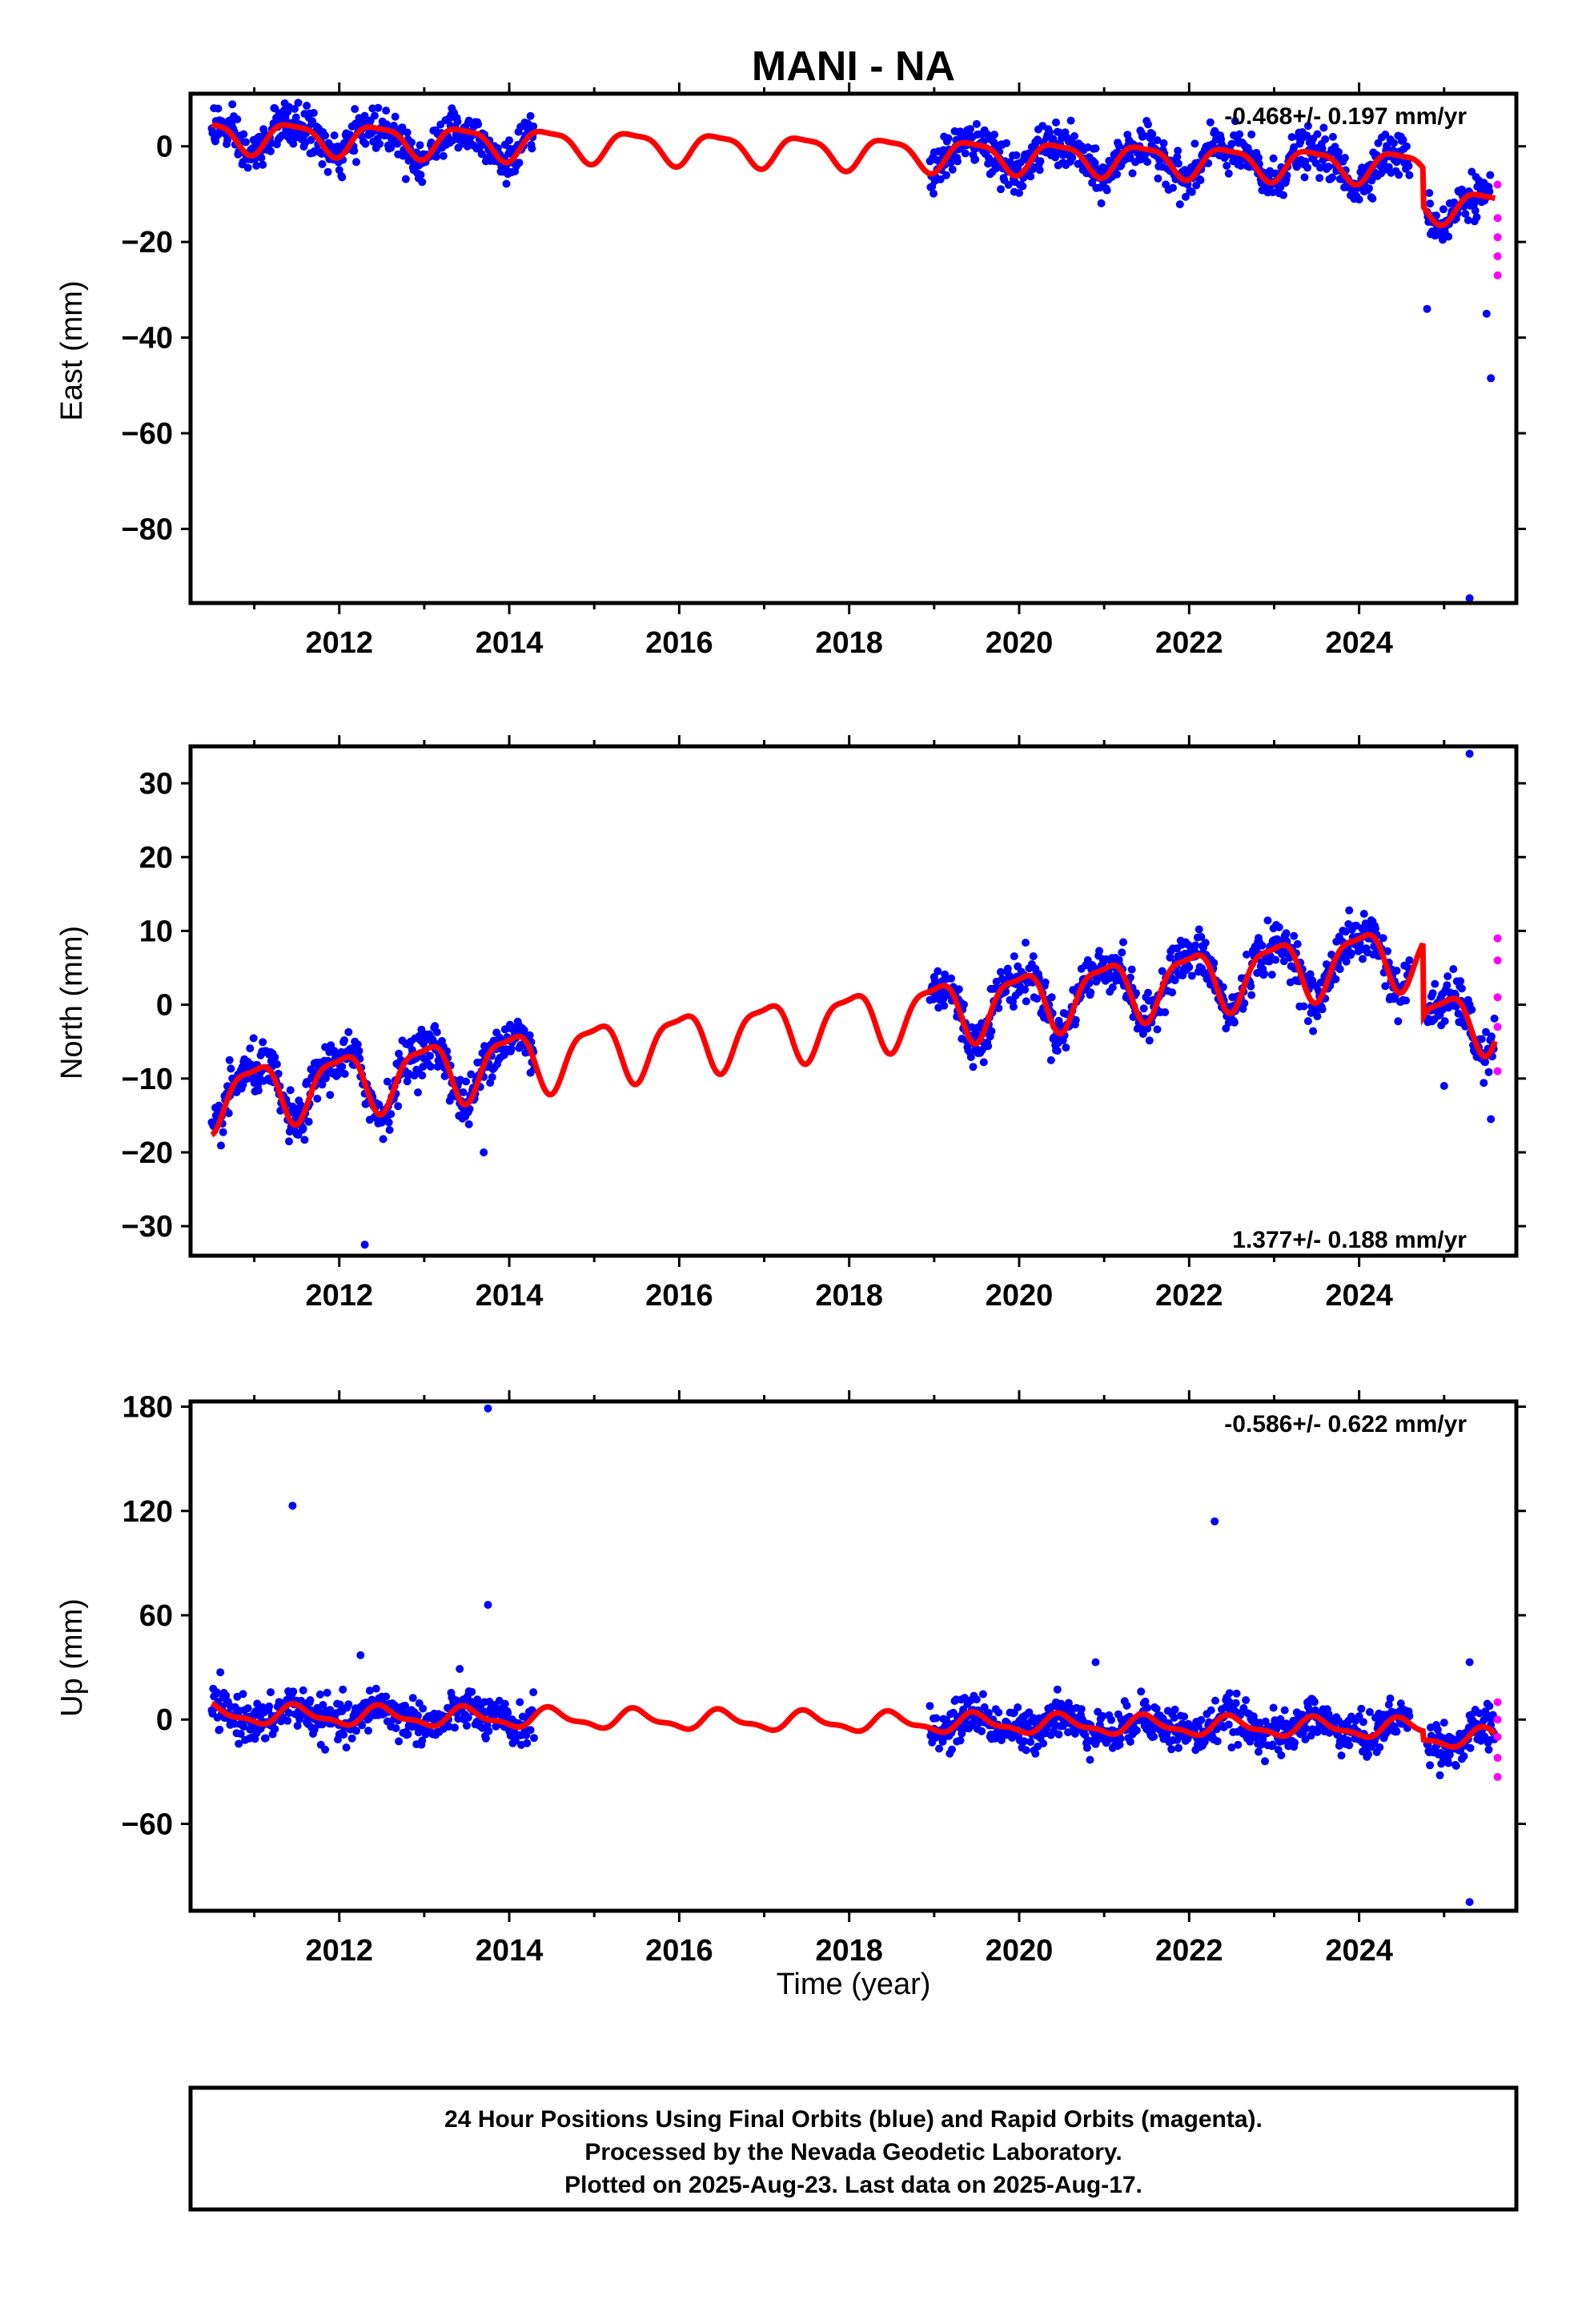  What do you see at coordinates (147, 1227) in the screenshot?
I see `y-tick-label: −30` at bounding box center [147, 1227].